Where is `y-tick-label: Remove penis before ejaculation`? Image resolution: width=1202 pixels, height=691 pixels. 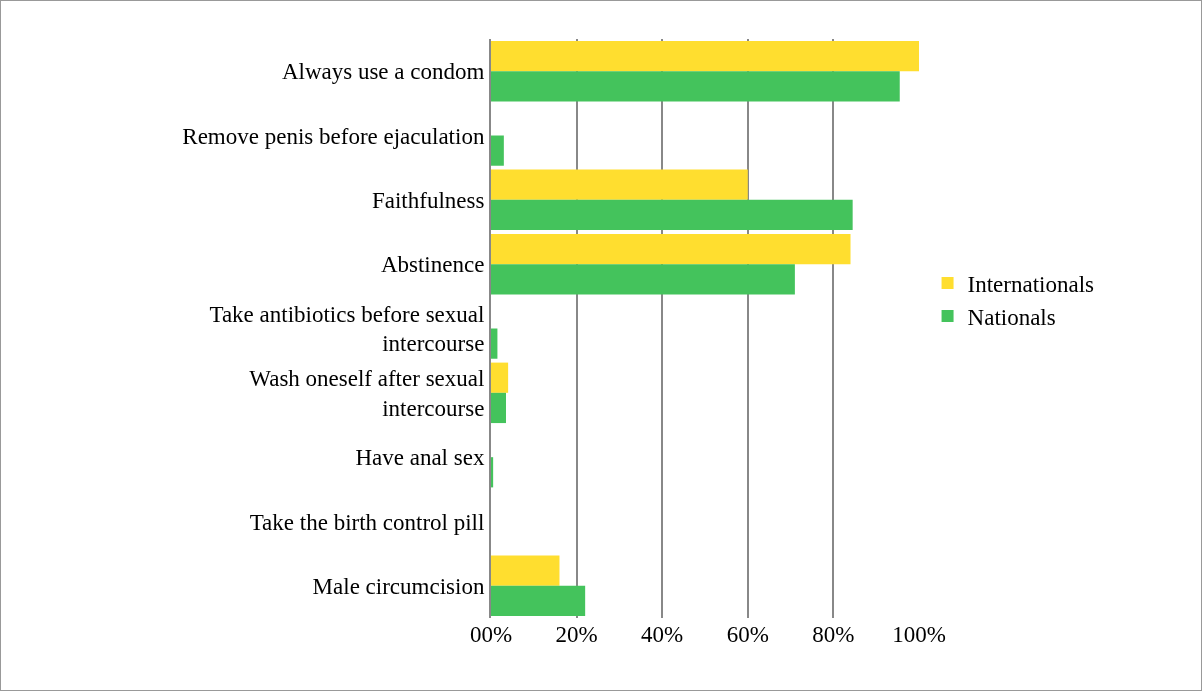
y-tick-label: Remove penis before ejaculation is located at coordinates (333, 136).